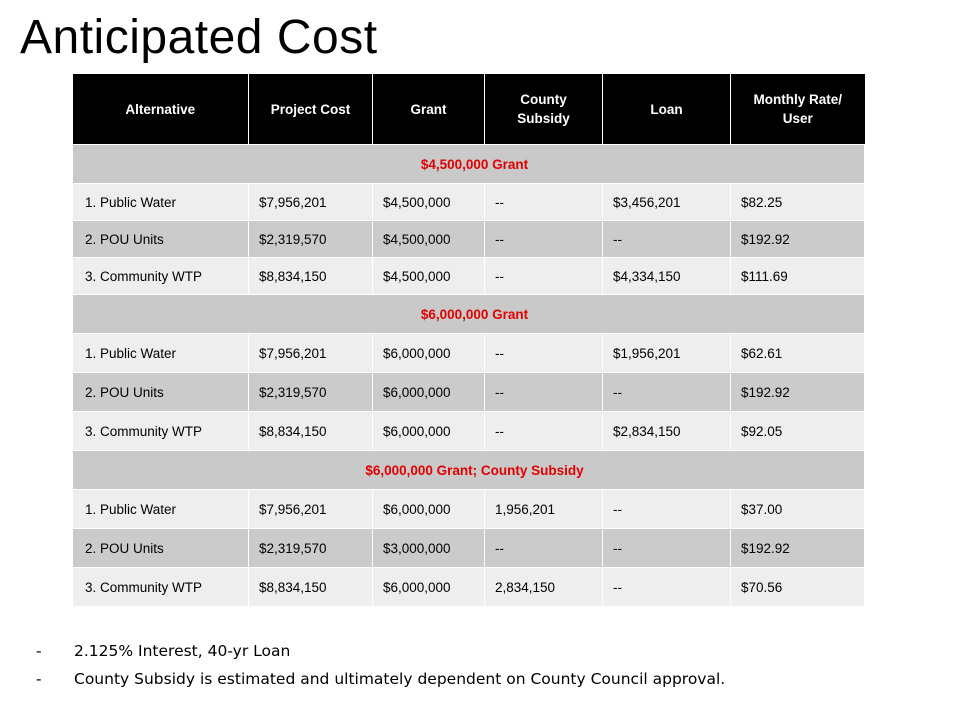 The height and width of the screenshot is (720, 960). I want to click on group-row: $4,500,000 Grant, so click(468, 164).